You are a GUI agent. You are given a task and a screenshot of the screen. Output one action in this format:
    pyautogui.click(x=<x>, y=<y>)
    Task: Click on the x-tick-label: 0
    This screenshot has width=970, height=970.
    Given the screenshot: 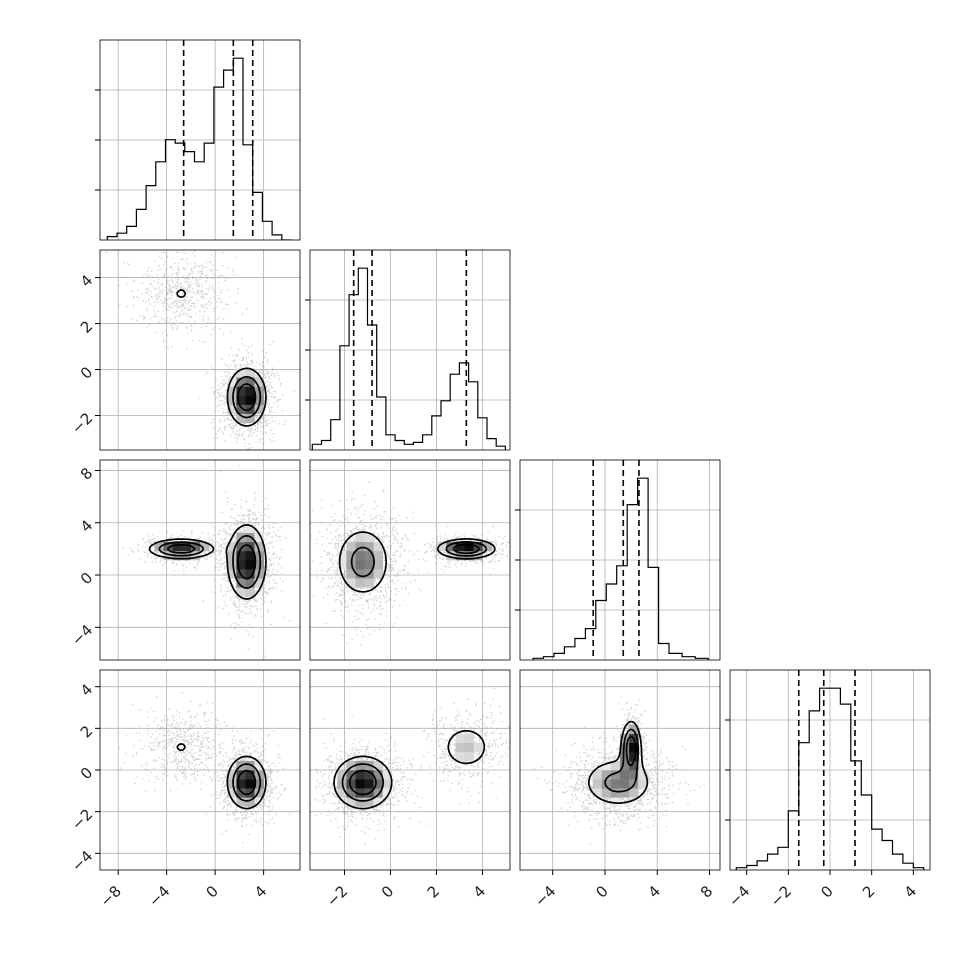 What is the action you would take?
    pyautogui.click(x=826, y=891)
    